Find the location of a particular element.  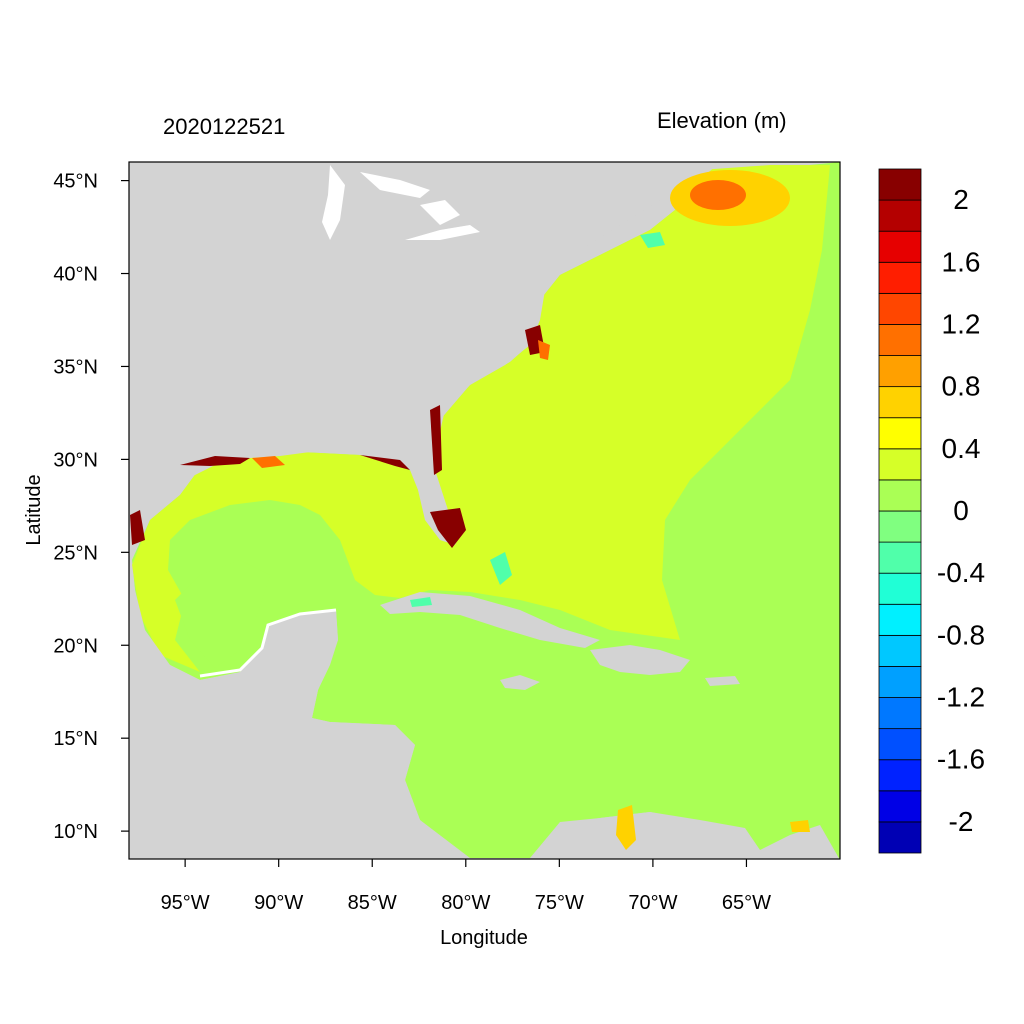

surge-south-florida is located at coordinates (448, 528).